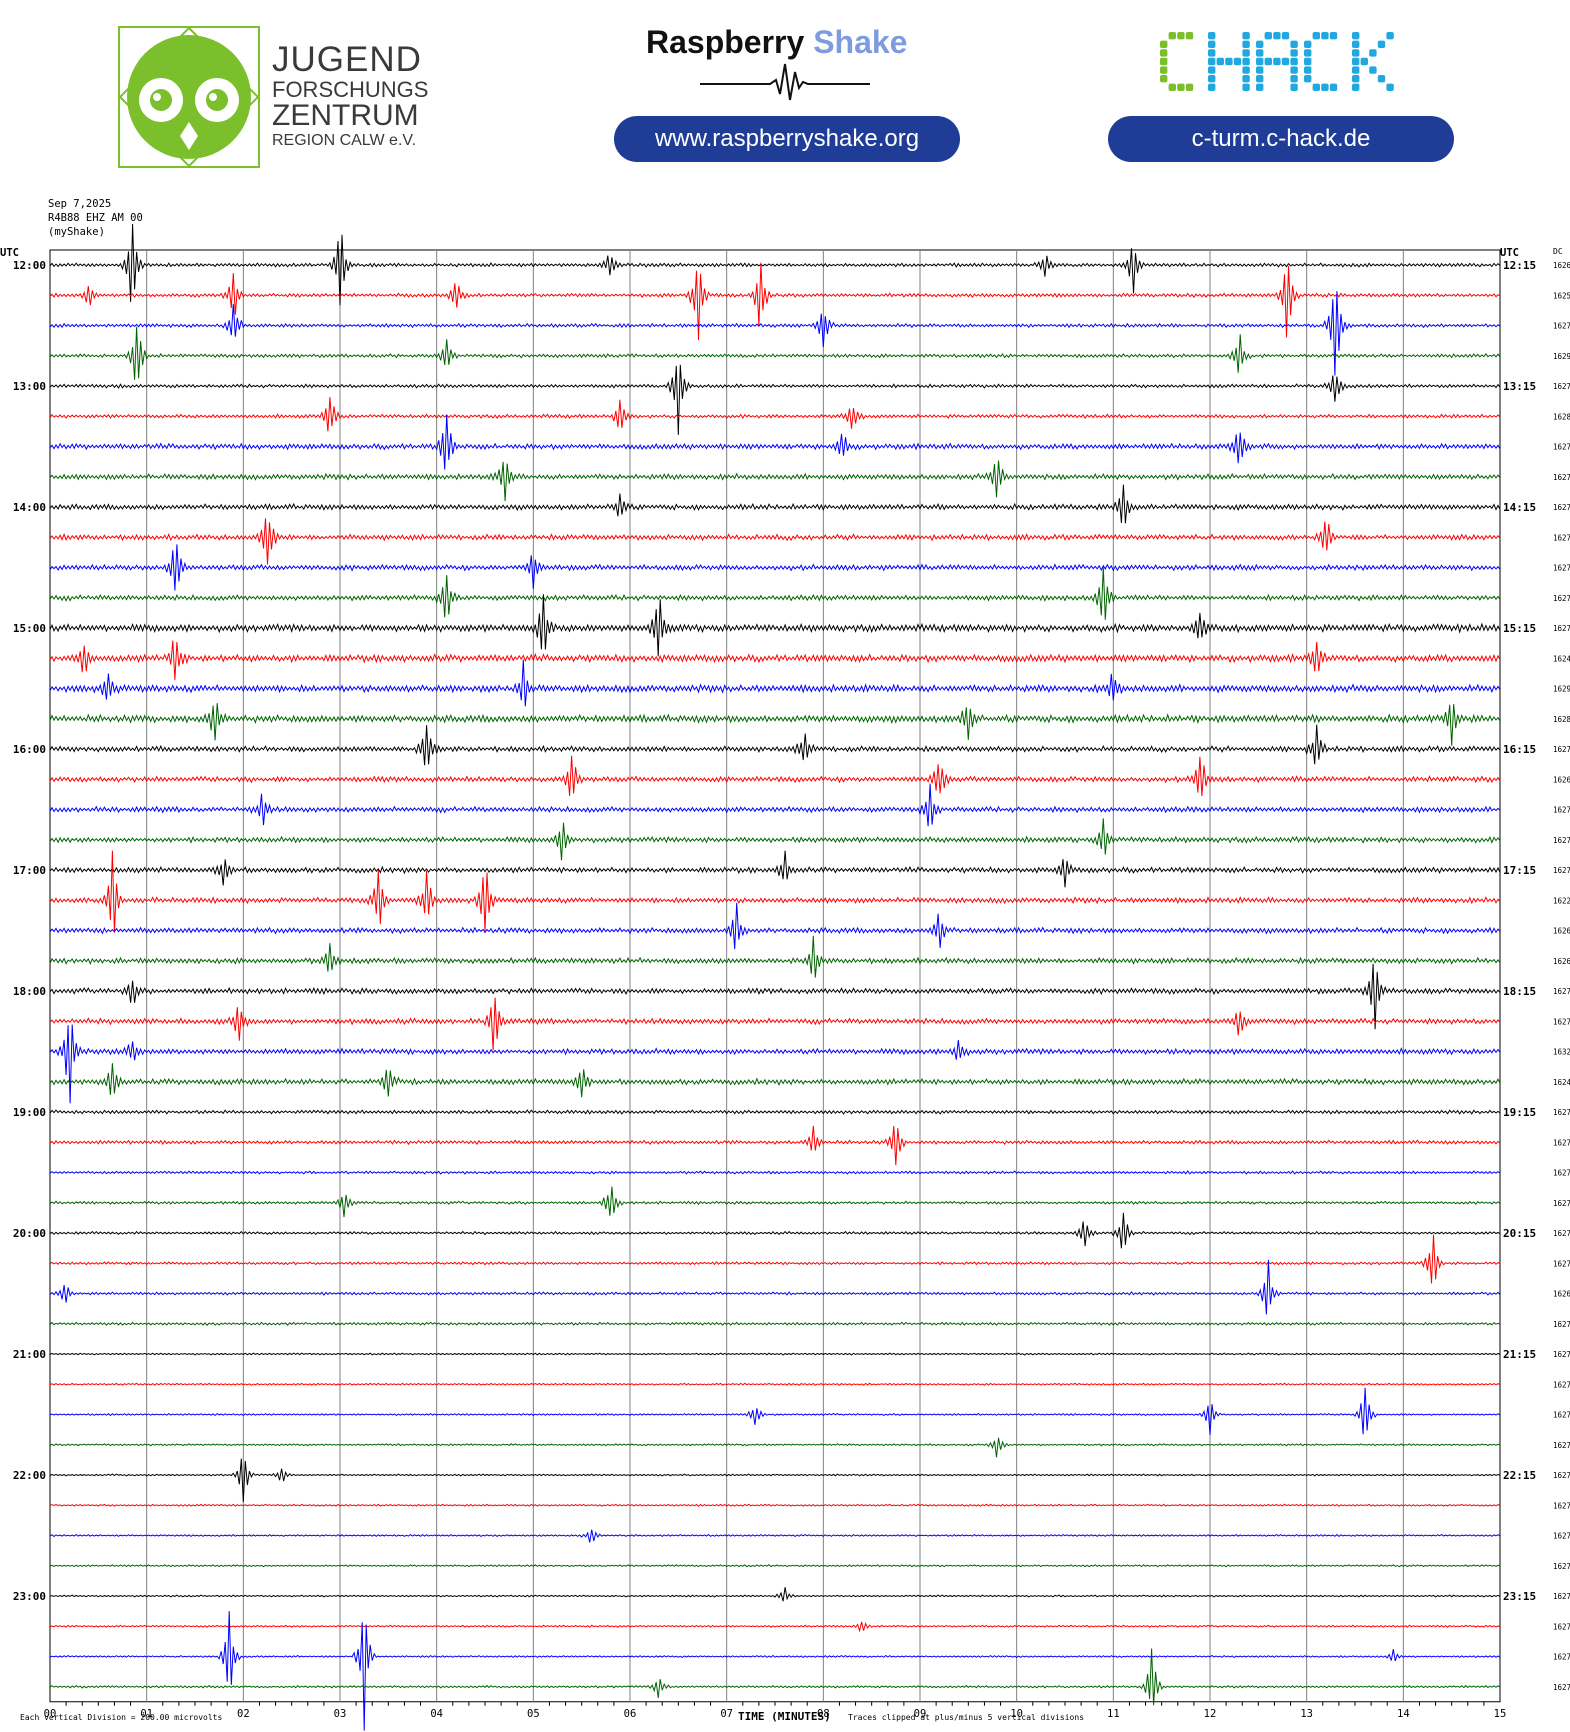 Image resolution: width=1570 pixels, height=1732 pixels. I want to click on hour-label-right: 14:15, so click(1519, 507).